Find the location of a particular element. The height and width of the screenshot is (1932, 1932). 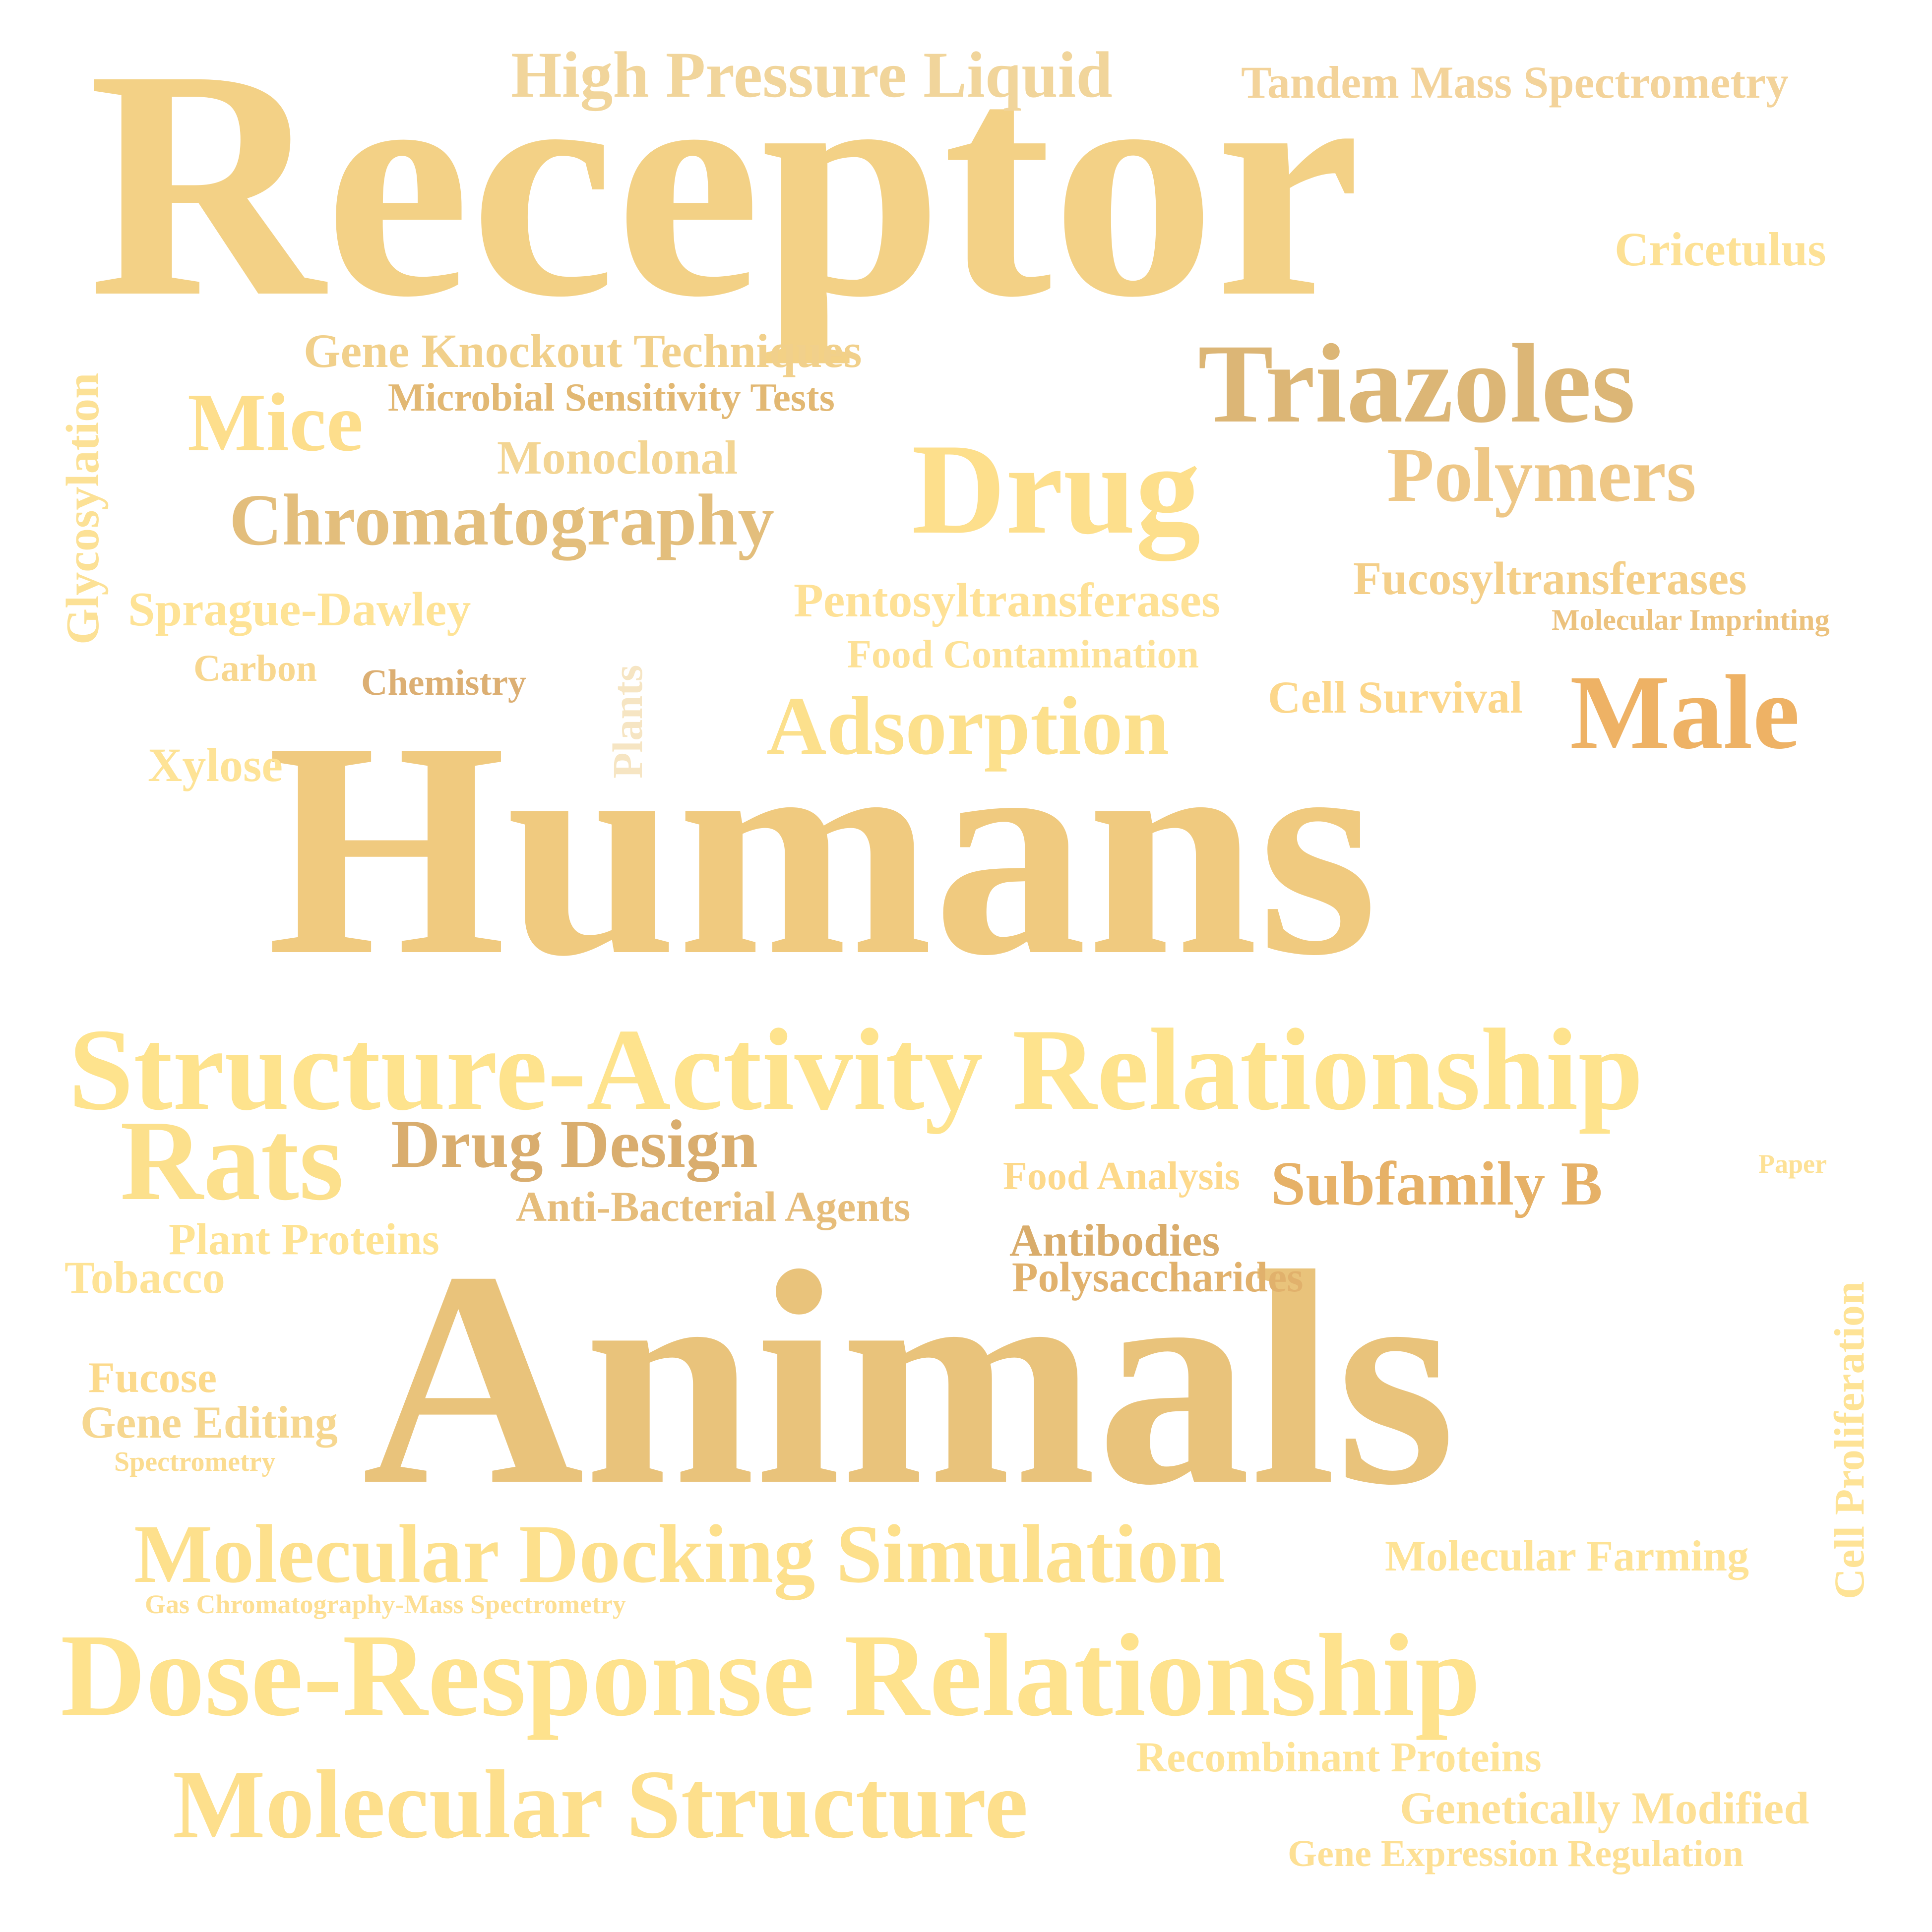

word-polysaccharides: Polysaccharides is located at coordinates (1158, 1277).